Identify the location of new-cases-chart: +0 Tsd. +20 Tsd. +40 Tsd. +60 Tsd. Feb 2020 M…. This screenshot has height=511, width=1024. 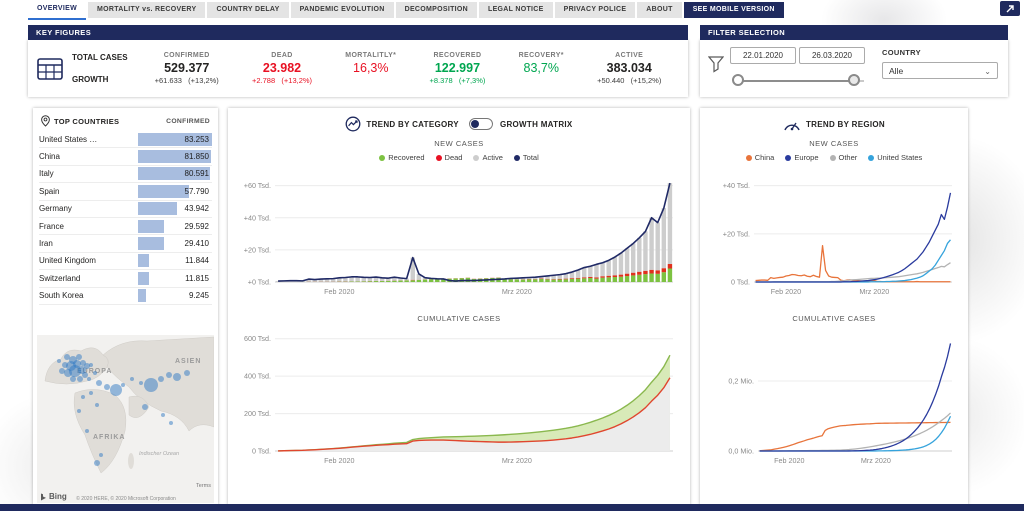
(459, 232).